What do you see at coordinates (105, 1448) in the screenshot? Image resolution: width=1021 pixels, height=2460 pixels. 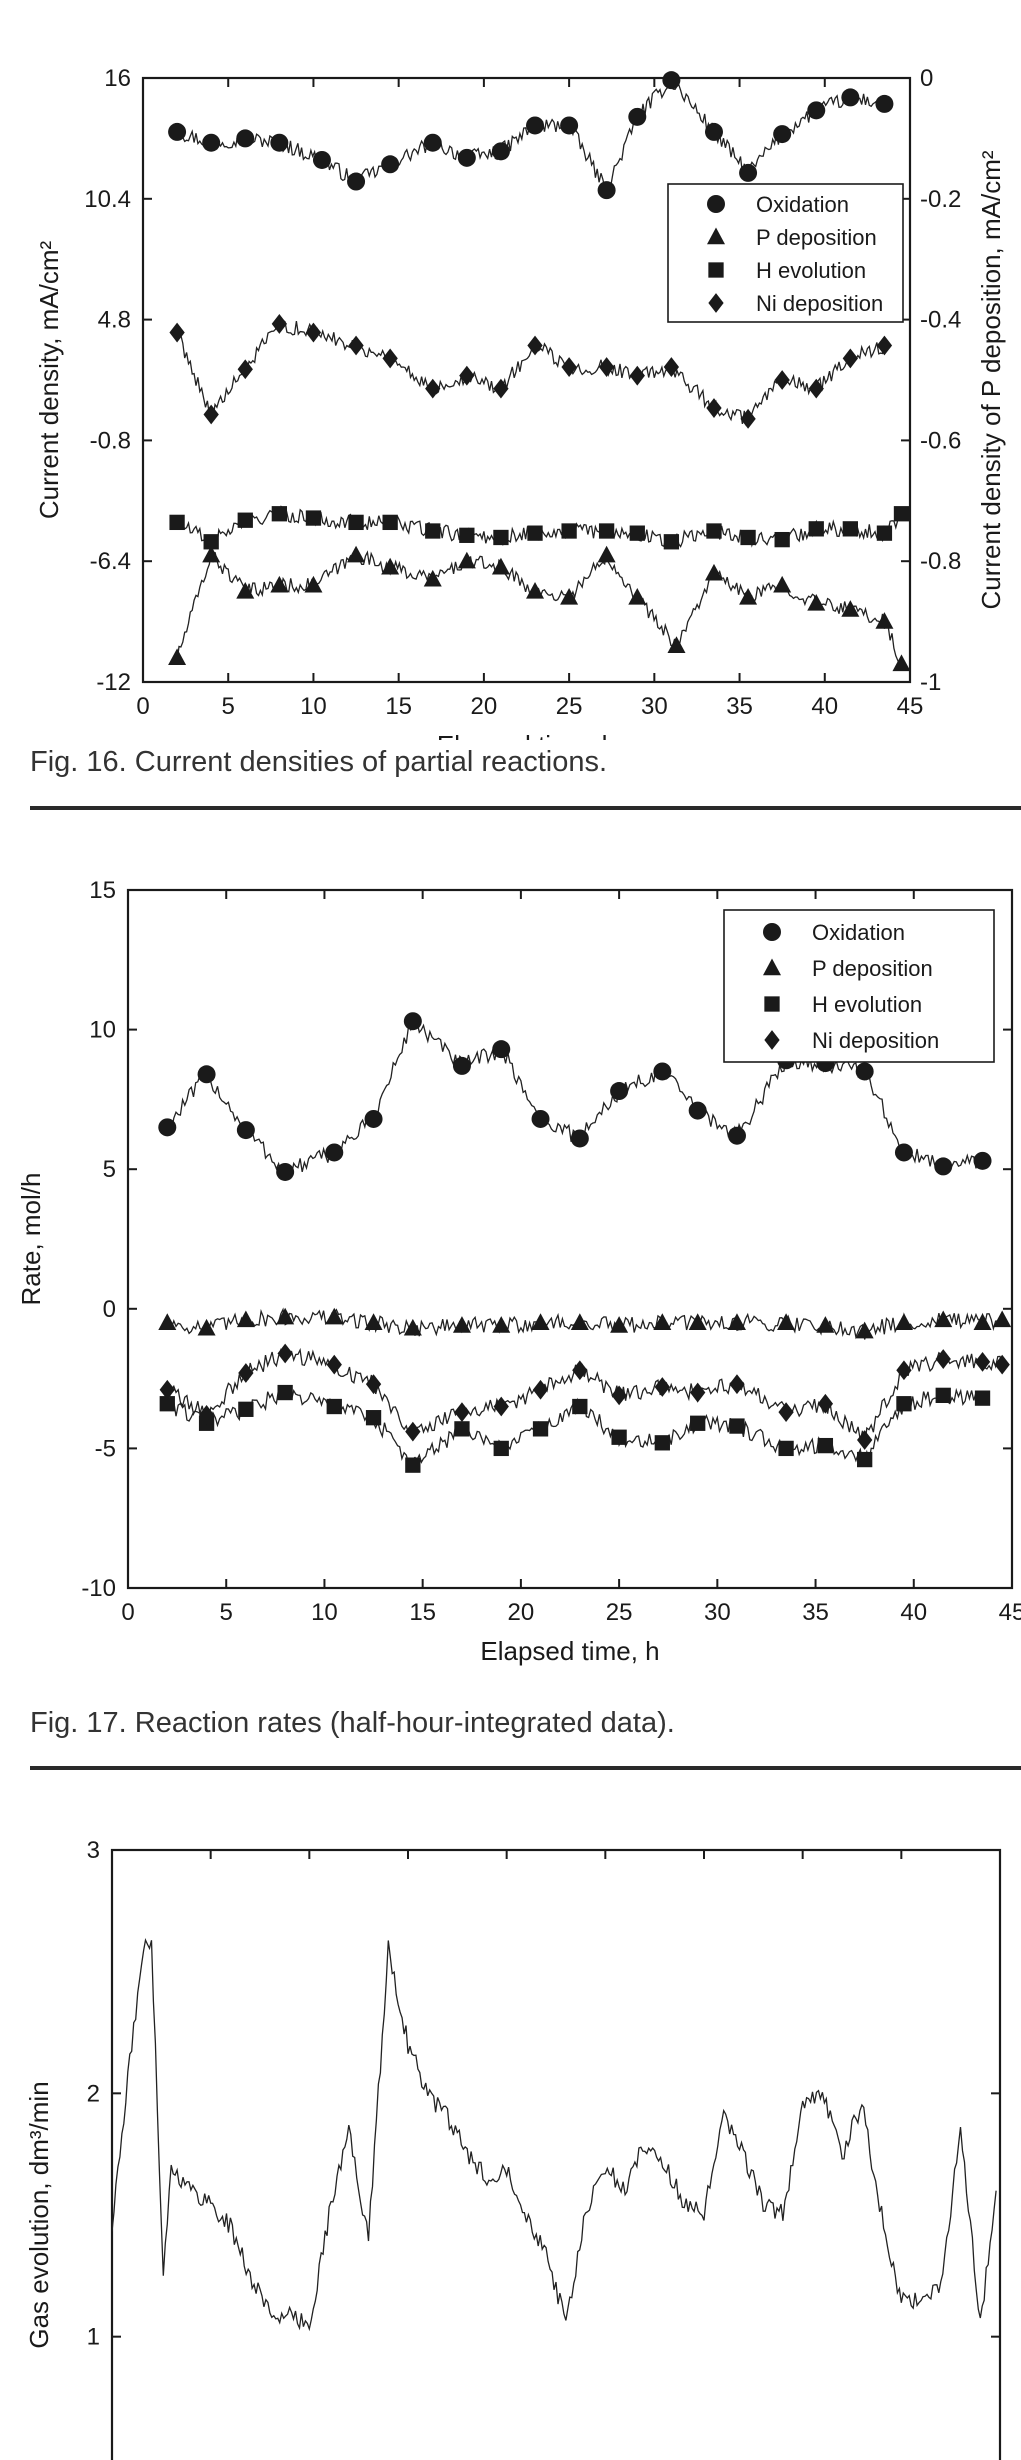 I see `y-tick-label: -5` at bounding box center [105, 1448].